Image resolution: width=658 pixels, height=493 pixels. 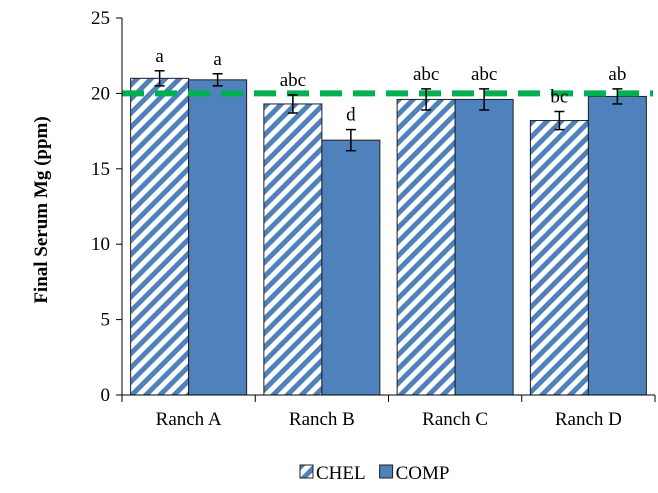 What do you see at coordinates (189, 419) in the screenshot?
I see `category-label-1: Ranch A` at bounding box center [189, 419].